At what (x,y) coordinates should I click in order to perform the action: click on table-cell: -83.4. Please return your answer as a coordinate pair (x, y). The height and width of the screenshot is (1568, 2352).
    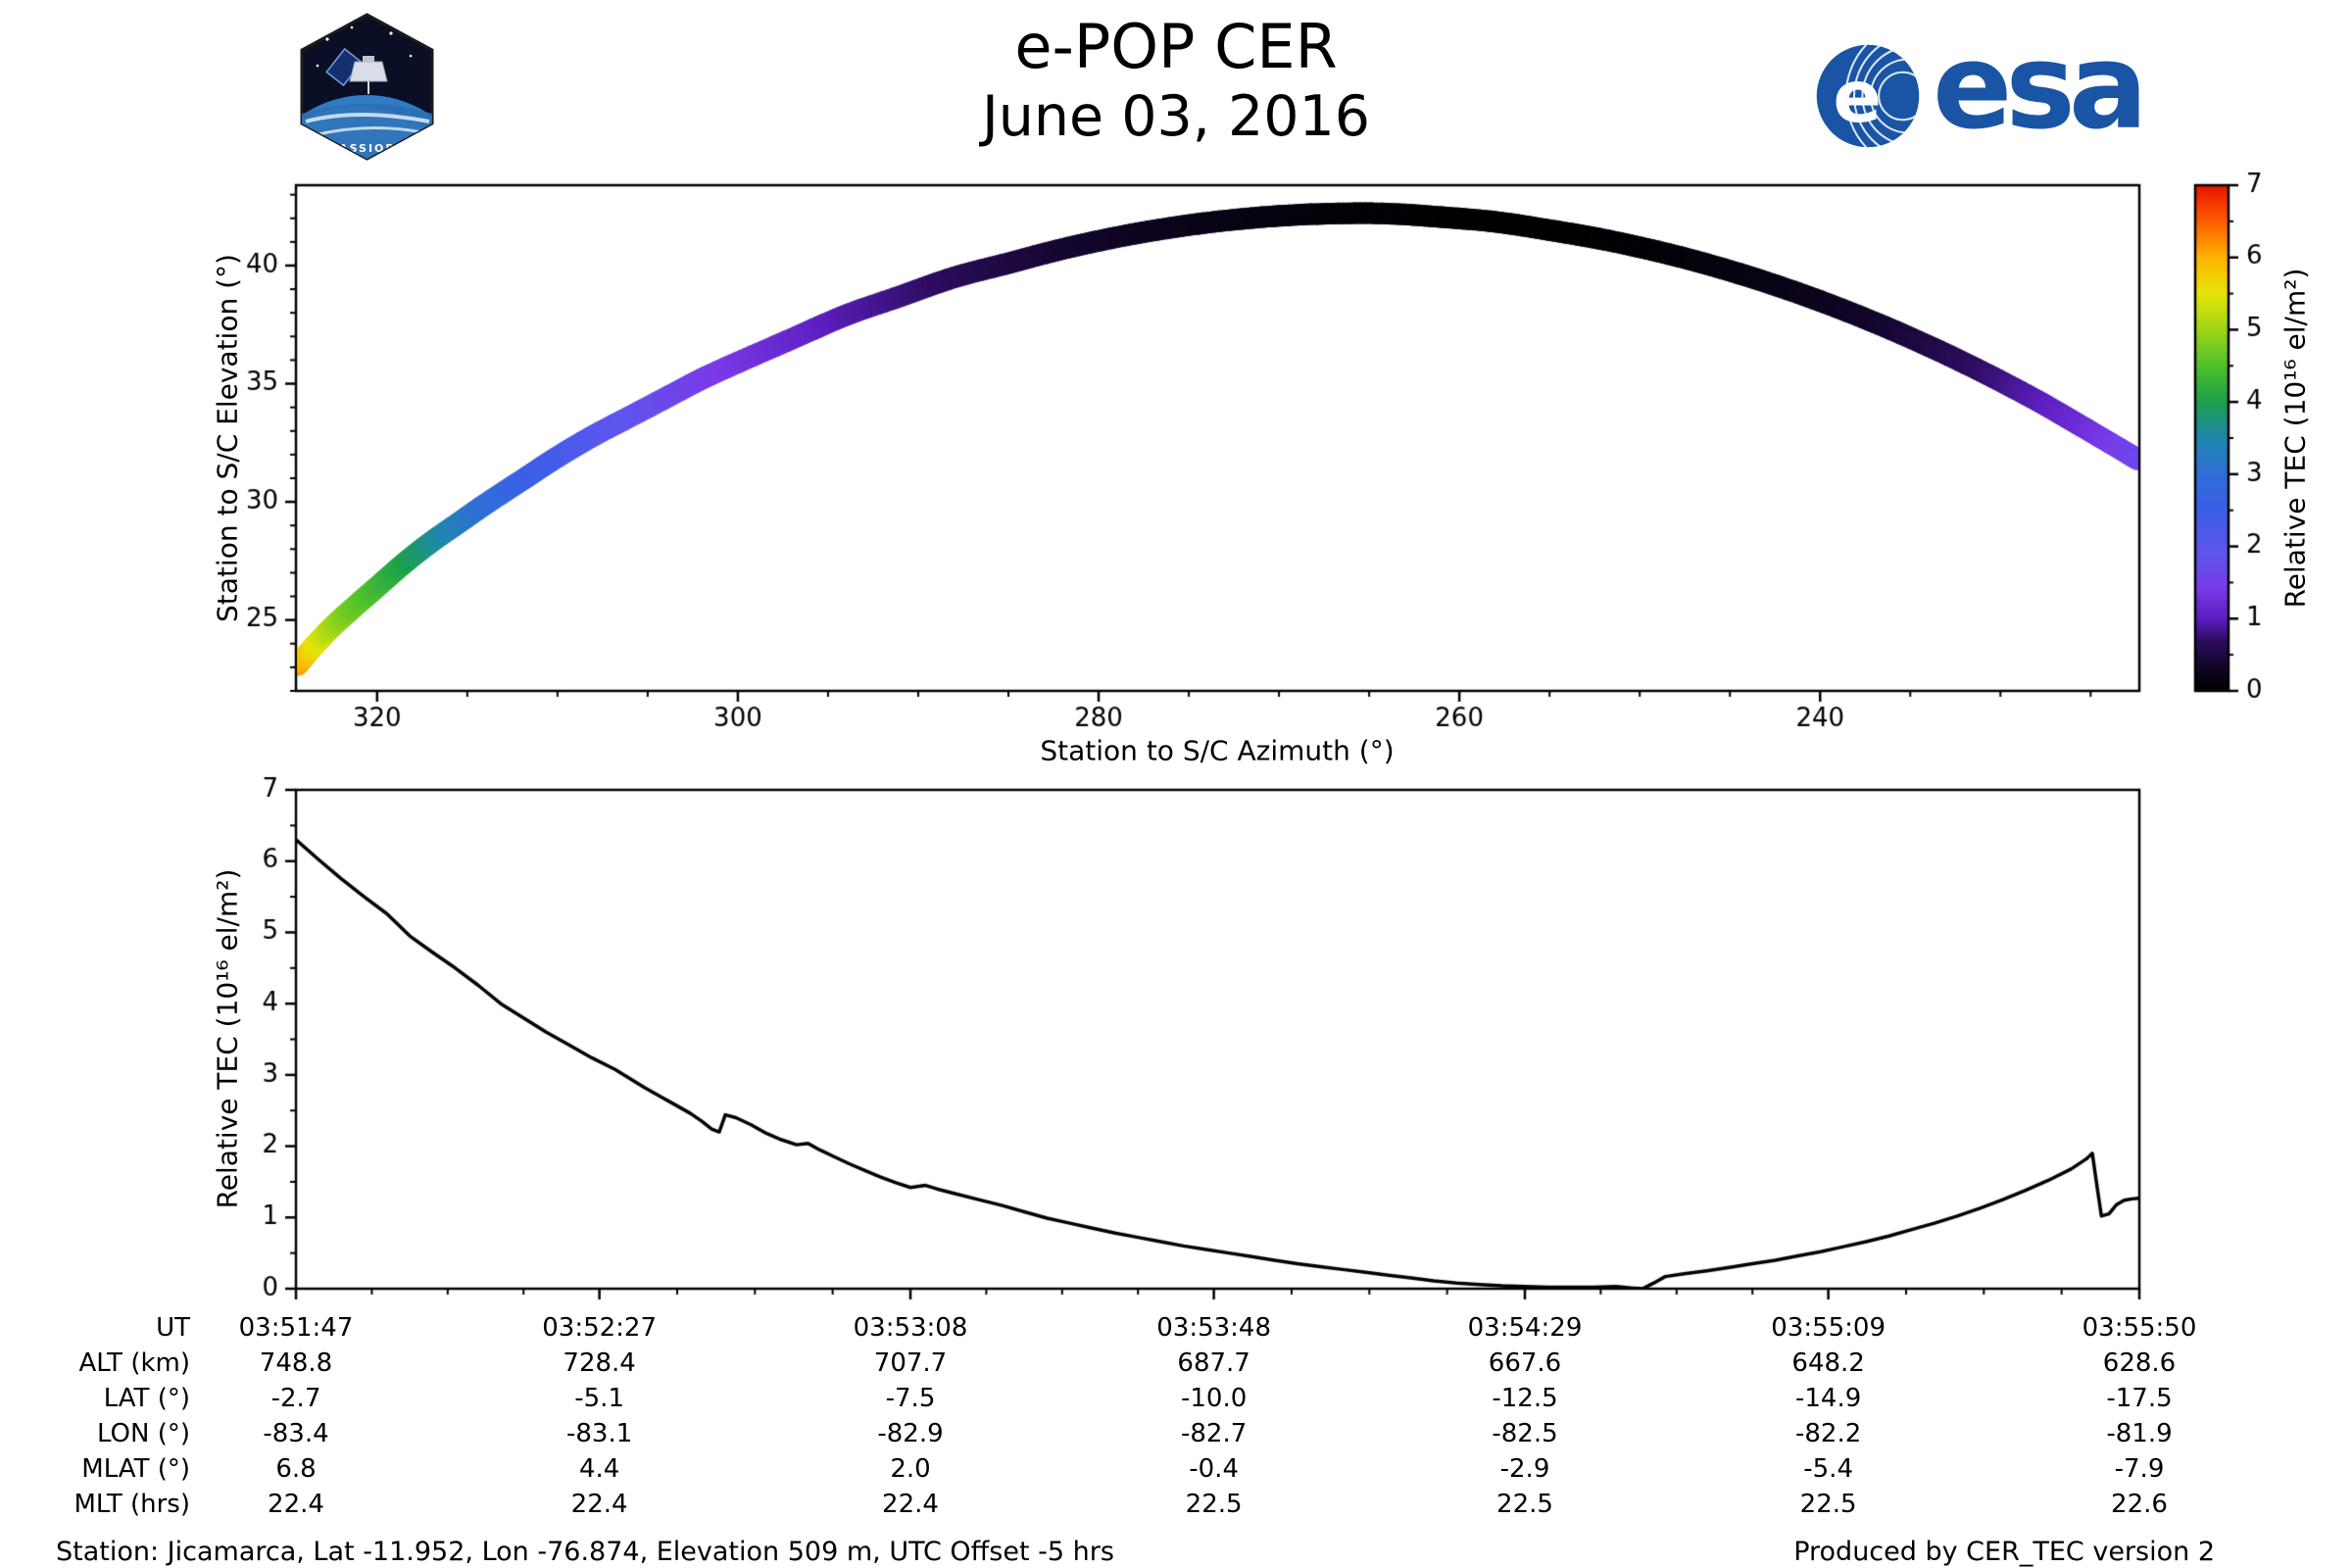
    Looking at the image, I should click on (296, 1433).